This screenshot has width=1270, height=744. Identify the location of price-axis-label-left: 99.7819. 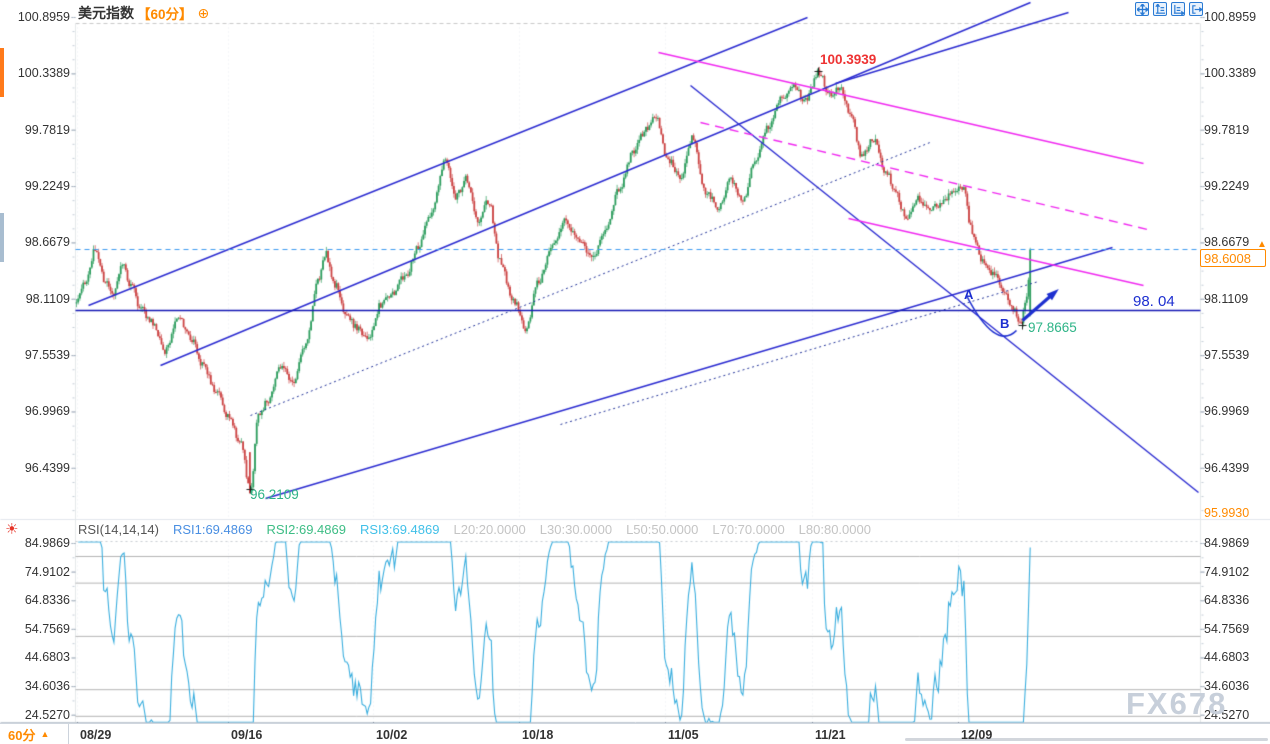
(47, 129).